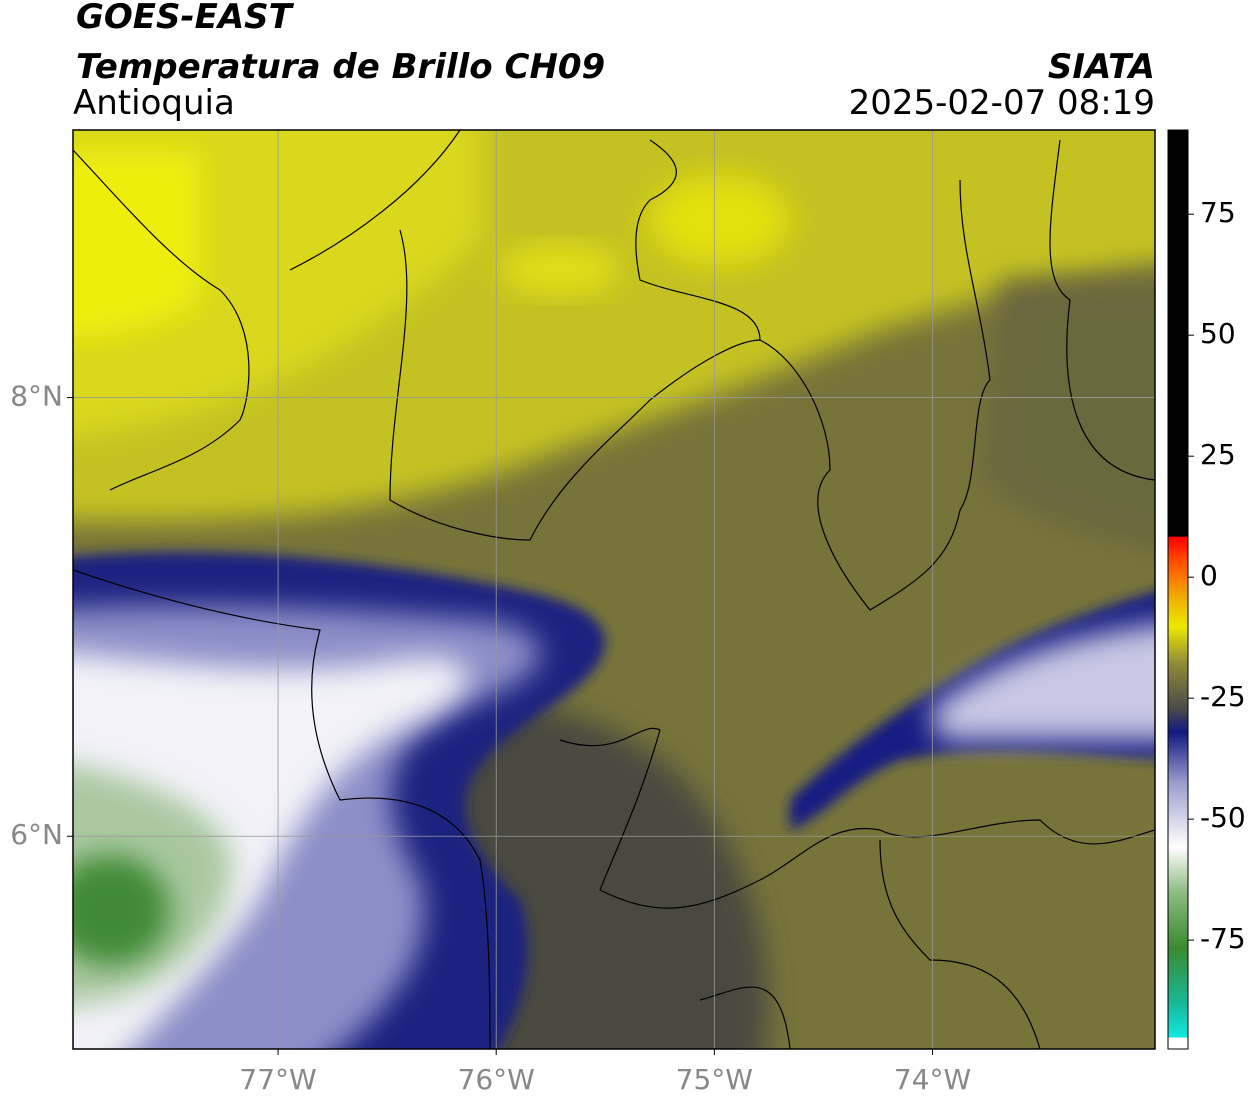 This screenshot has height=1099, width=1252. Describe the element at coordinates (1223, 696) in the screenshot. I see `colorbar-tick-label: -25` at that location.